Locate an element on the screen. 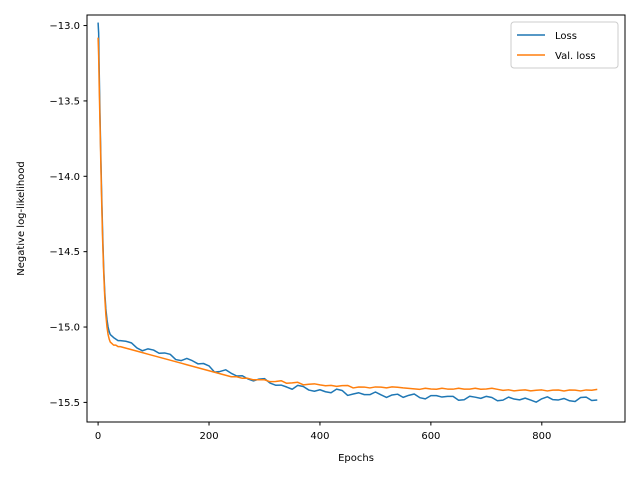  legend-label-val-loss: Val. loss is located at coordinates (575, 56).